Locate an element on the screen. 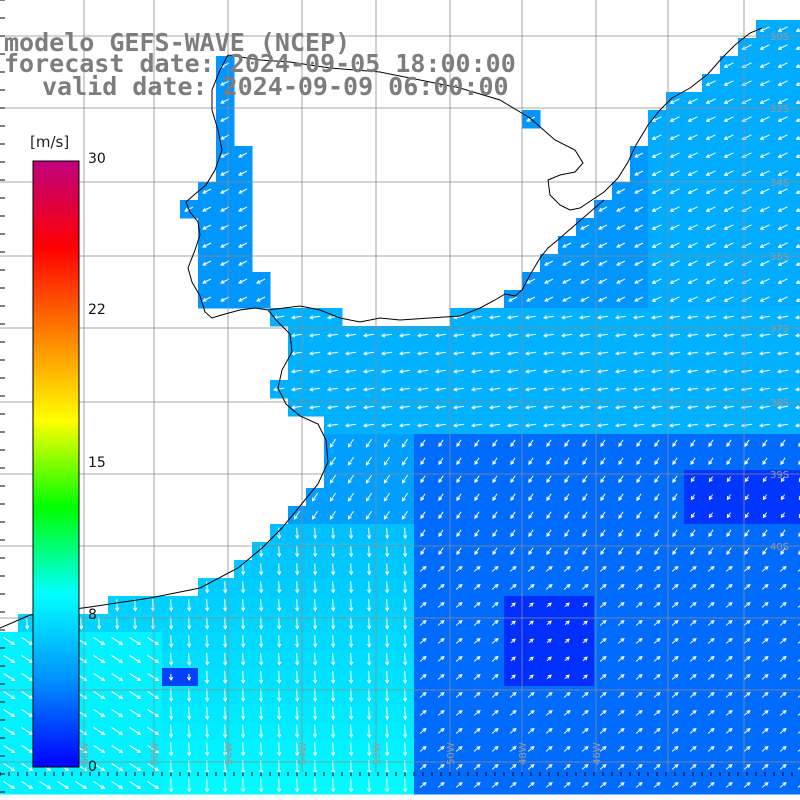 The image size is (800, 800). lat-label: 36S is located at coordinates (779, 257).